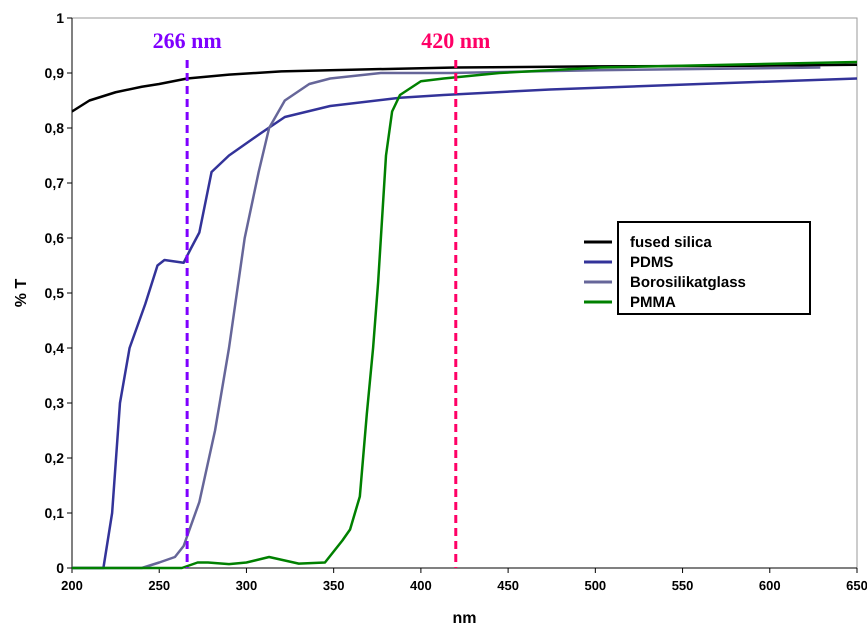 Image resolution: width=867 pixels, height=635 pixels. What do you see at coordinates (455, 40) in the screenshot?
I see `ref-line-label: 420 nm` at bounding box center [455, 40].